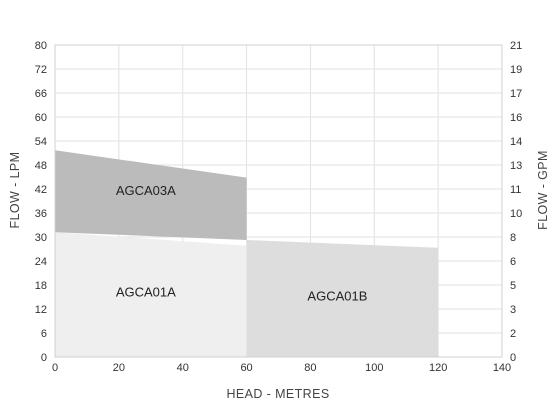 The height and width of the screenshot is (406, 555). I want to click on region-label-agca01b: AGCA01B, so click(337, 296).